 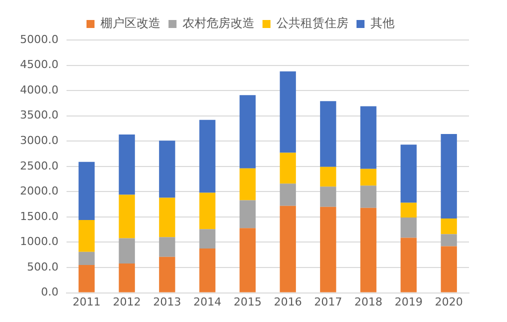 What do you see at coordinates (39, 115) in the screenshot?
I see `y-tick-label: 3500.0` at bounding box center [39, 115].